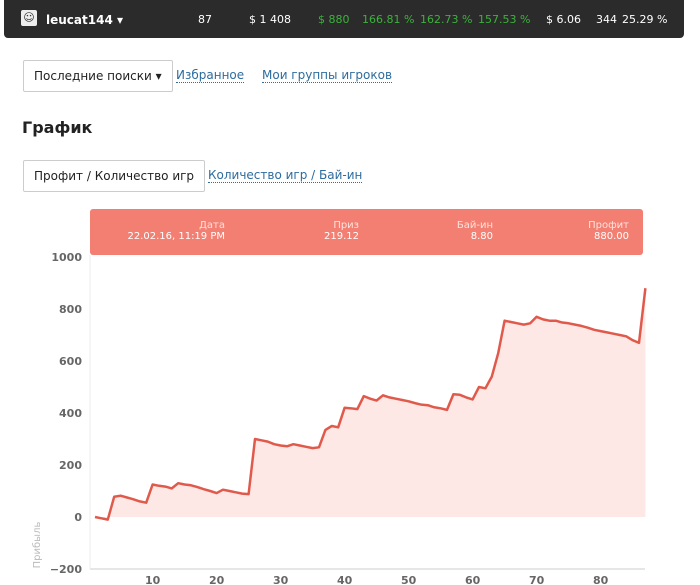  I want to click on stat-count: 344, so click(606, 19).